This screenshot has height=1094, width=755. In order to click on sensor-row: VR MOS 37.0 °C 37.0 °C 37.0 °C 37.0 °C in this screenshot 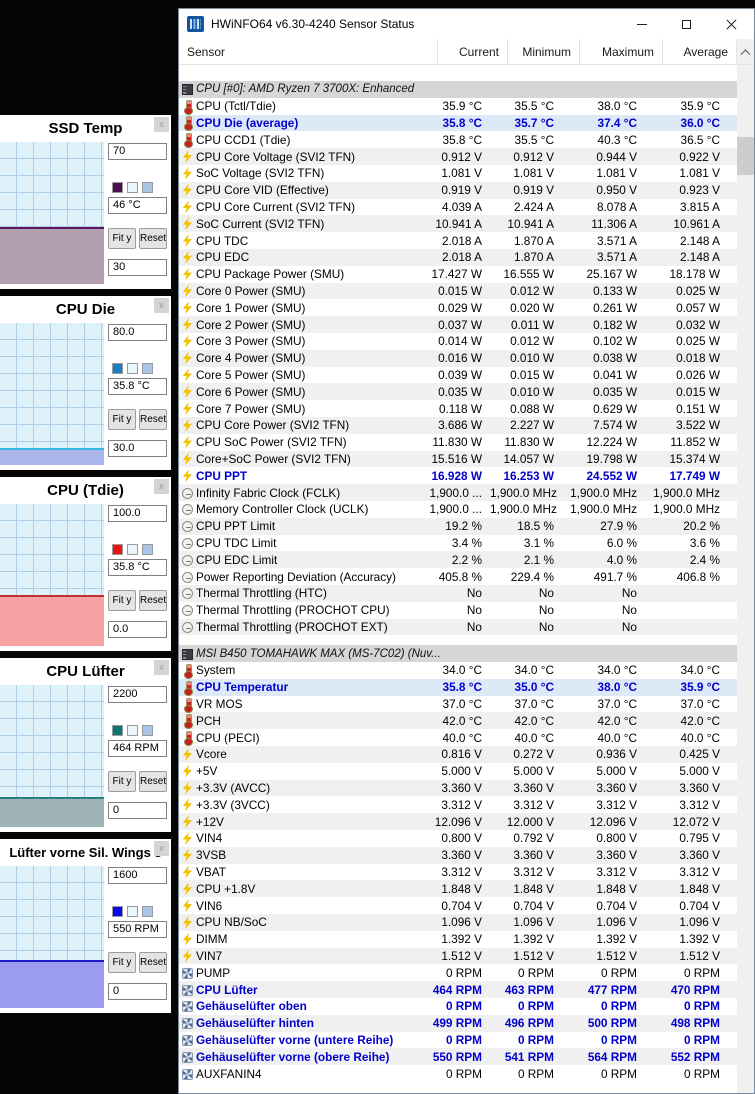, I will do `click(458, 704)`.